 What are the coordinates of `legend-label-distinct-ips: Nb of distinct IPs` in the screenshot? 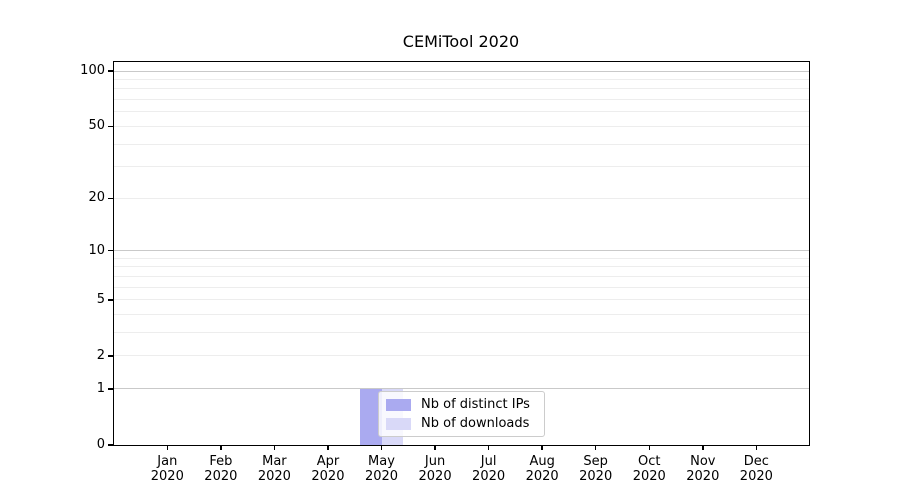 It's located at (475, 404).